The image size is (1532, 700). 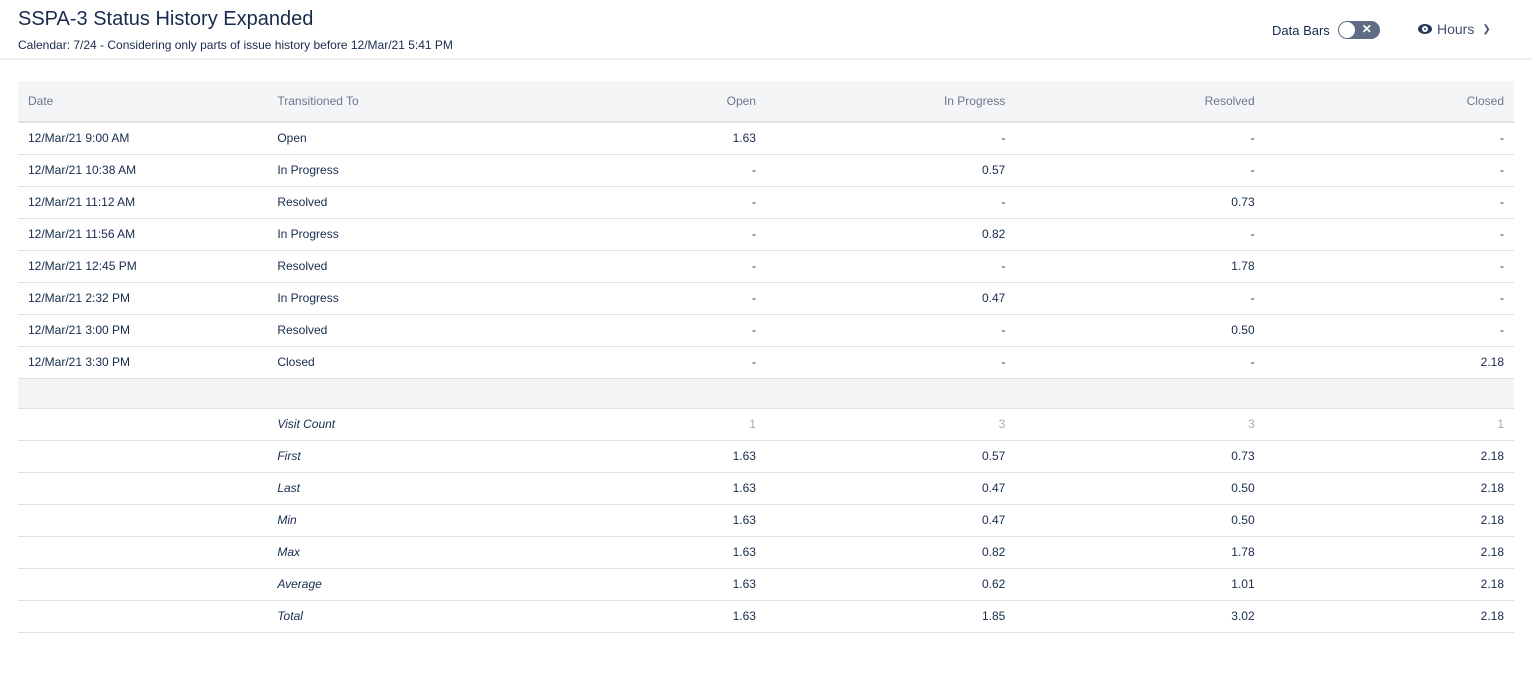 What do you see at coordinates (766, 393) in the screenshot?
I see `spacer-row` at bounding box center [766, 393].